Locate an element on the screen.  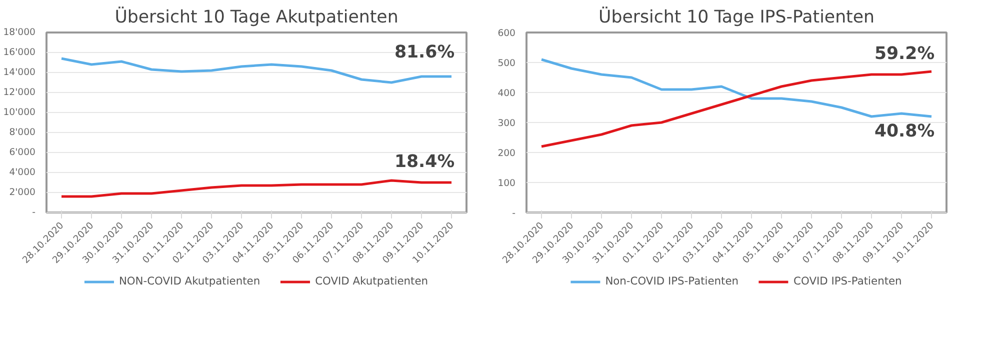
y-tick-label: 4'000 is located at coordinates (22, 172).